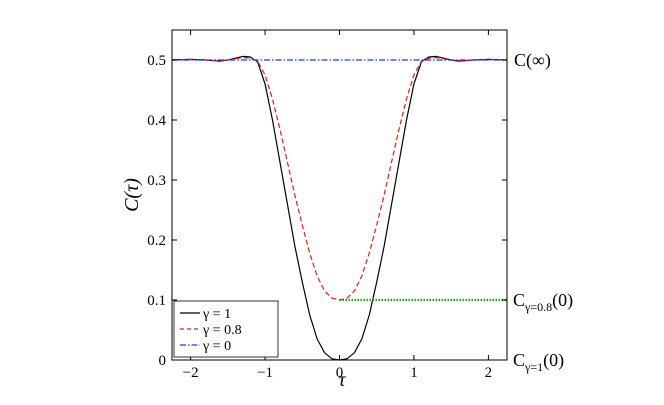 The width and height of the screenshot is (664, 405). What do you see at coordinates (156, 241) in the screenshot?
I see `y-tick-label: 0.2` at bounding box center [156, 241].